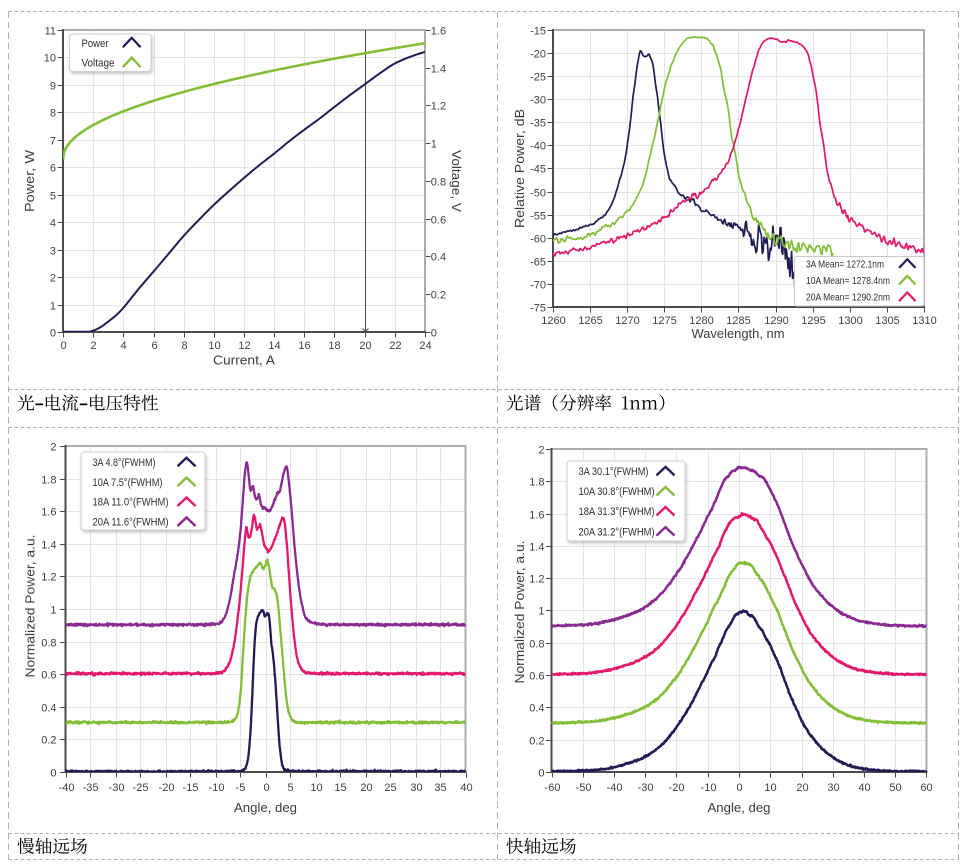 This screenshot has height=864, width=967. Describe the element at coordinates (617, 512) in the screenshot. I see `svg-text: 18A 31.3°(FWHM)` at that location.